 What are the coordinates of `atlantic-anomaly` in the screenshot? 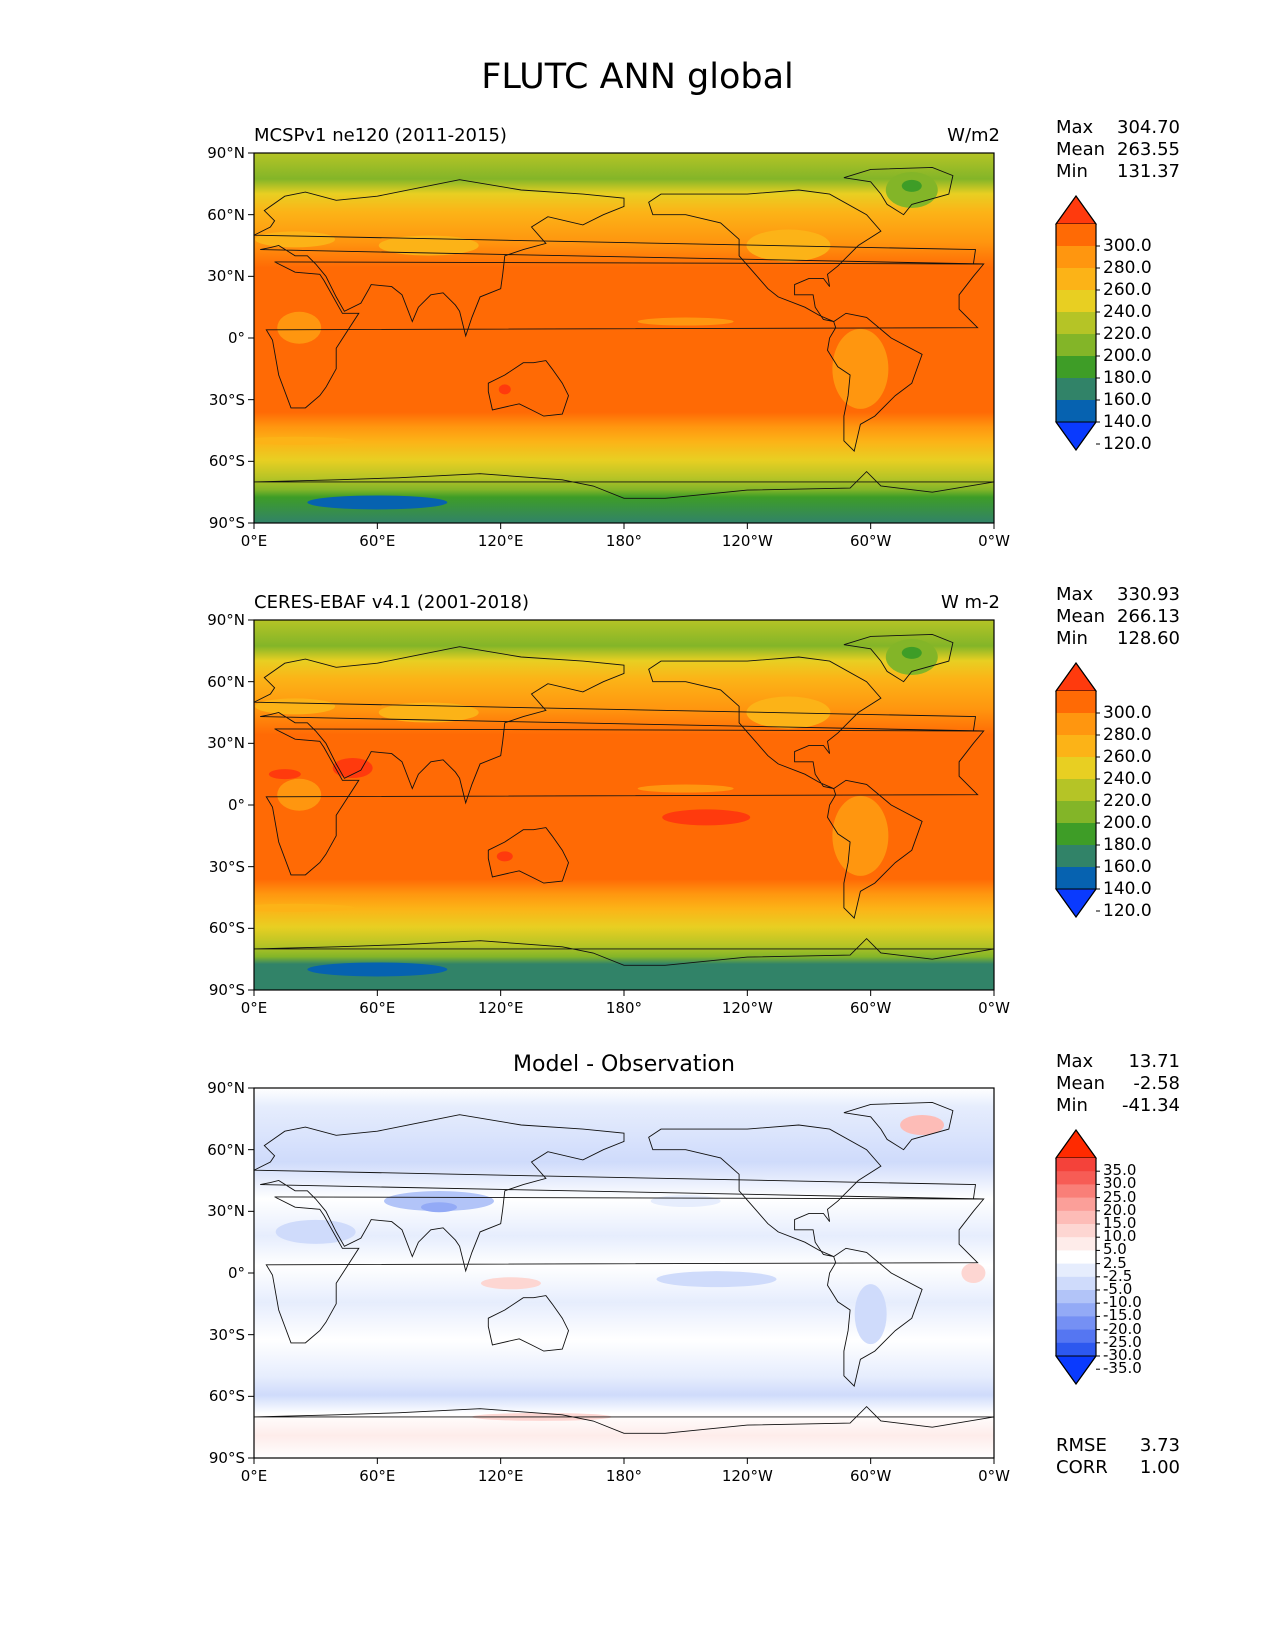 It's located at (973, 1273).